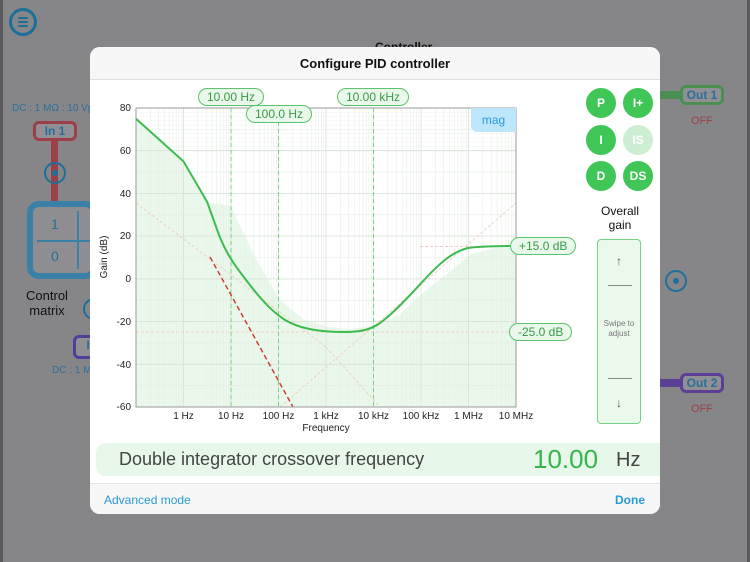  Describe the element at coordinates (325, 428) in the screenshot. I see `x-axis-label: Frequency` at that location.